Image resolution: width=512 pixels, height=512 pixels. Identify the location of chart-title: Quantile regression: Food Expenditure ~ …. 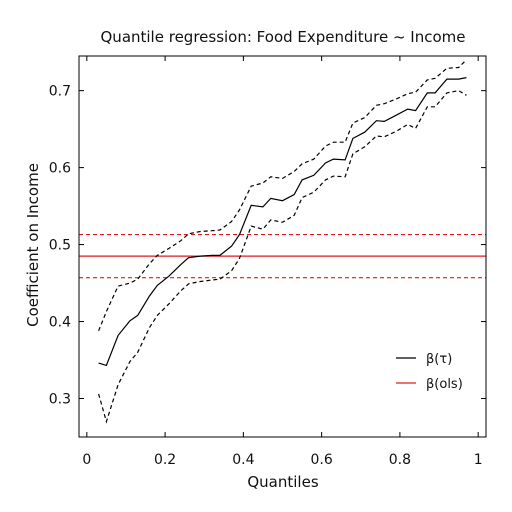
(283, 37).